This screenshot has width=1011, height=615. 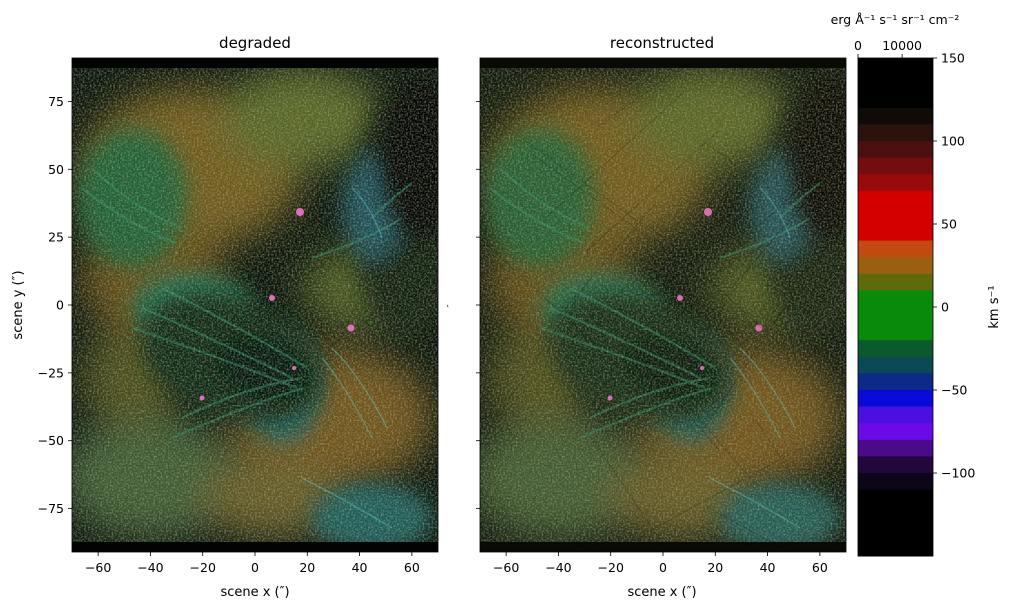 What do you see at coordinates (945, 307) in the screenshot?
I see `colorbar-tick-label: 0` at bounding box center [945, 307].